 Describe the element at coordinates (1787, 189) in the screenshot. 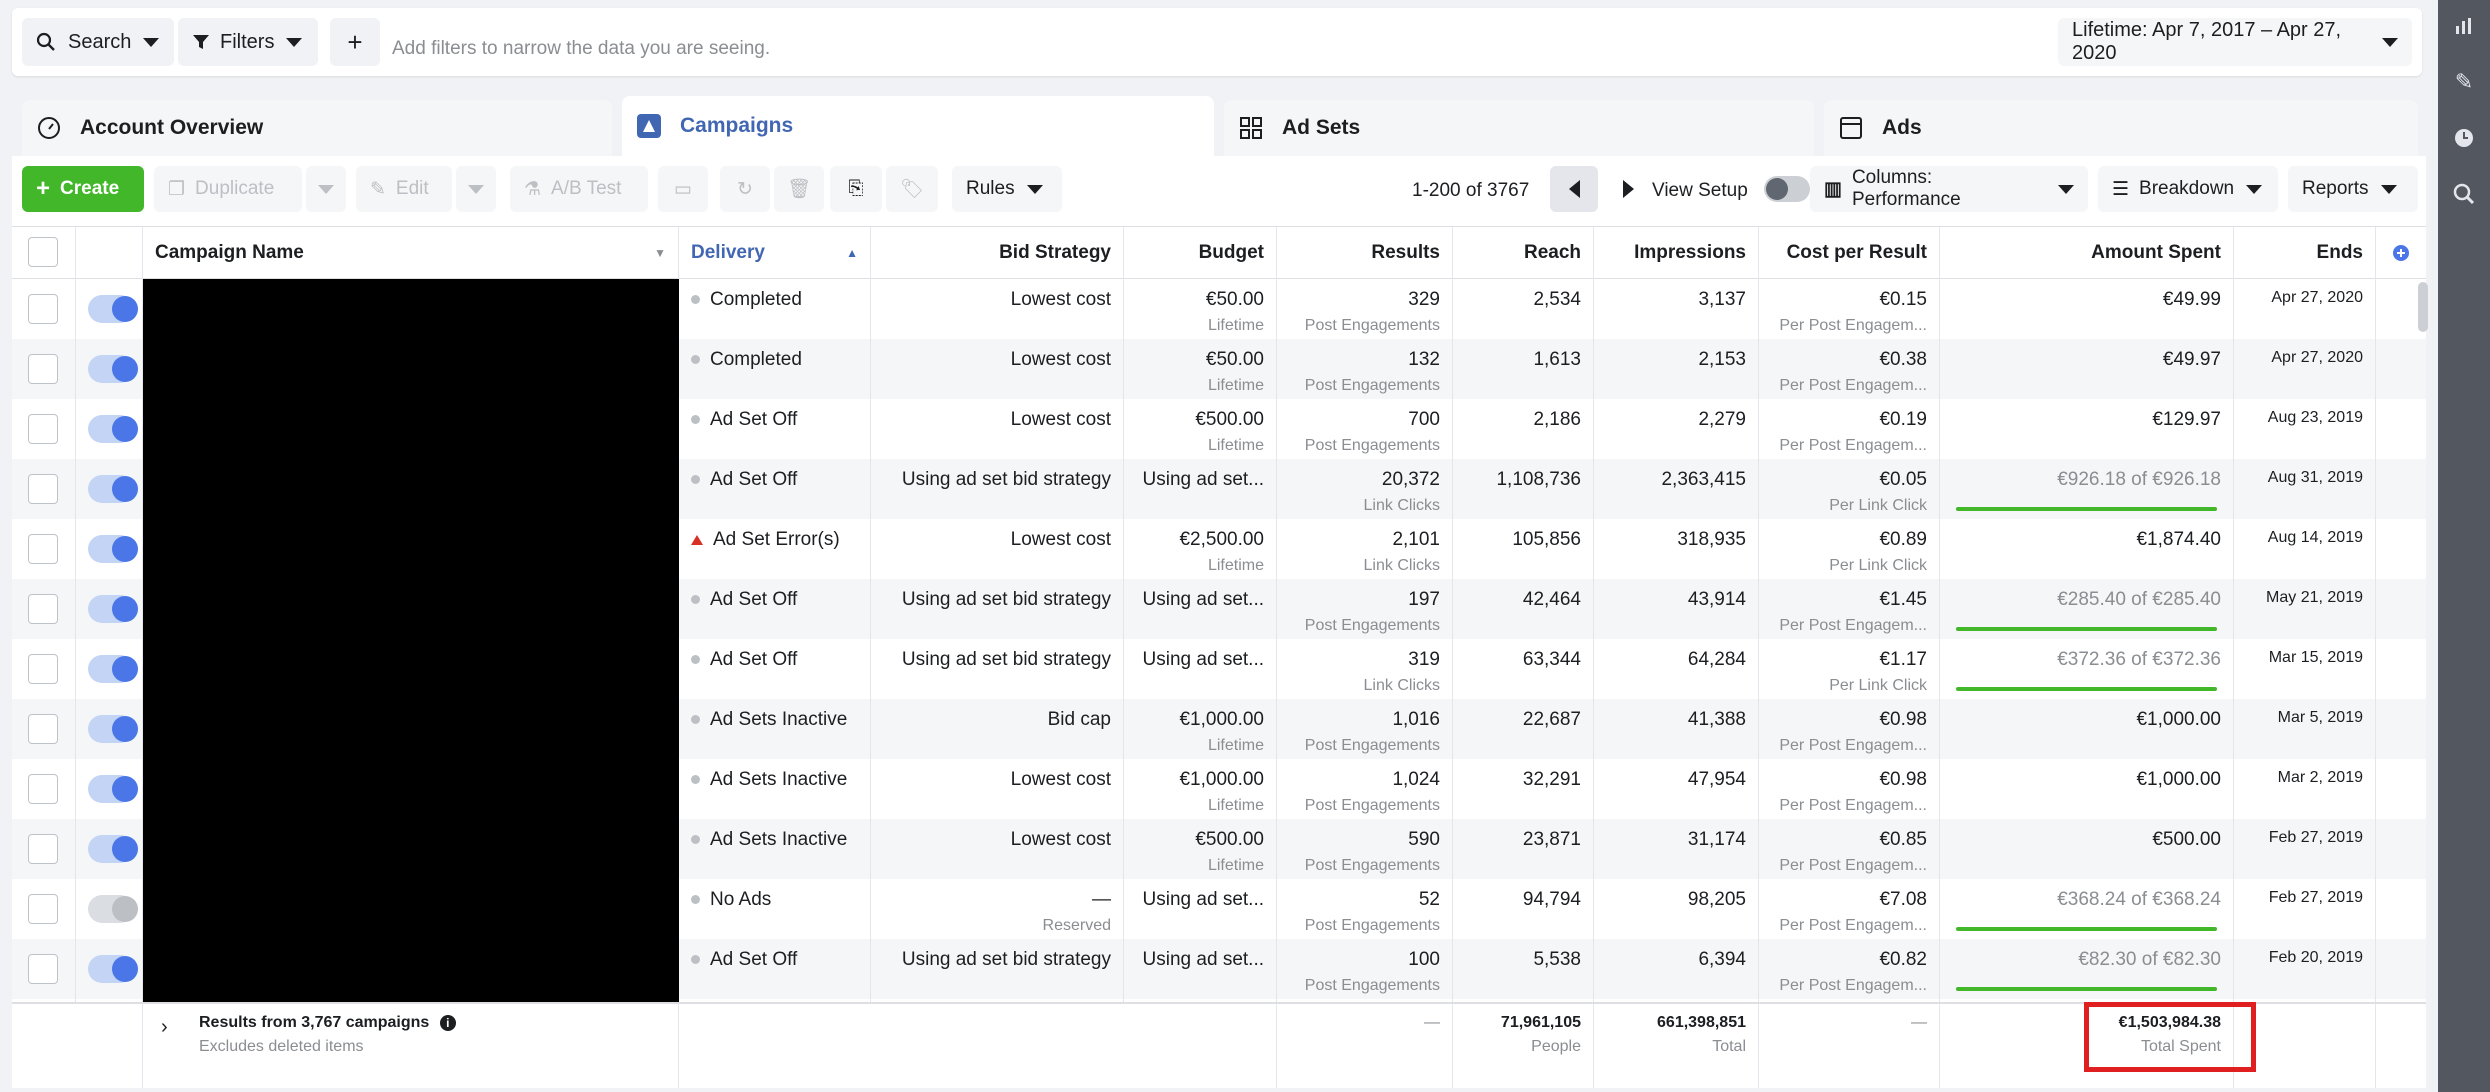

I see `view-setup-toggle` at that location.